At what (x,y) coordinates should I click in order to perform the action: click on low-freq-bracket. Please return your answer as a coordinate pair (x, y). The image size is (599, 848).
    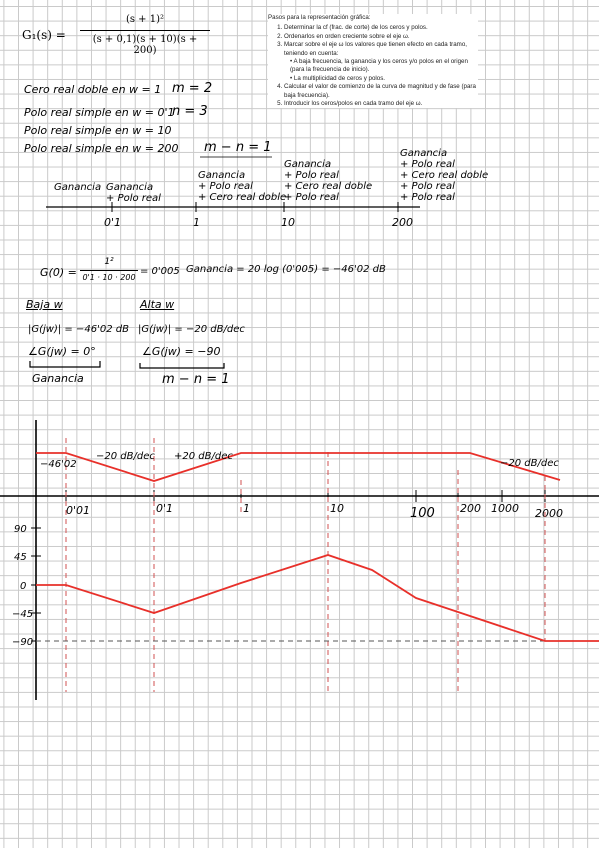
    Looking at the image, I should click on (65, 364).